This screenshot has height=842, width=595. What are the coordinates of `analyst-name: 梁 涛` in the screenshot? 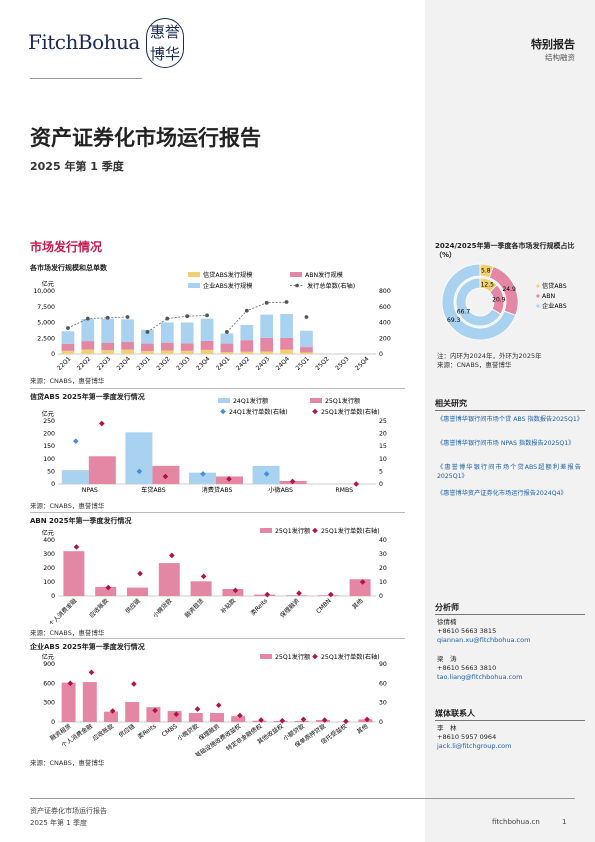 It's located at (447, 659).